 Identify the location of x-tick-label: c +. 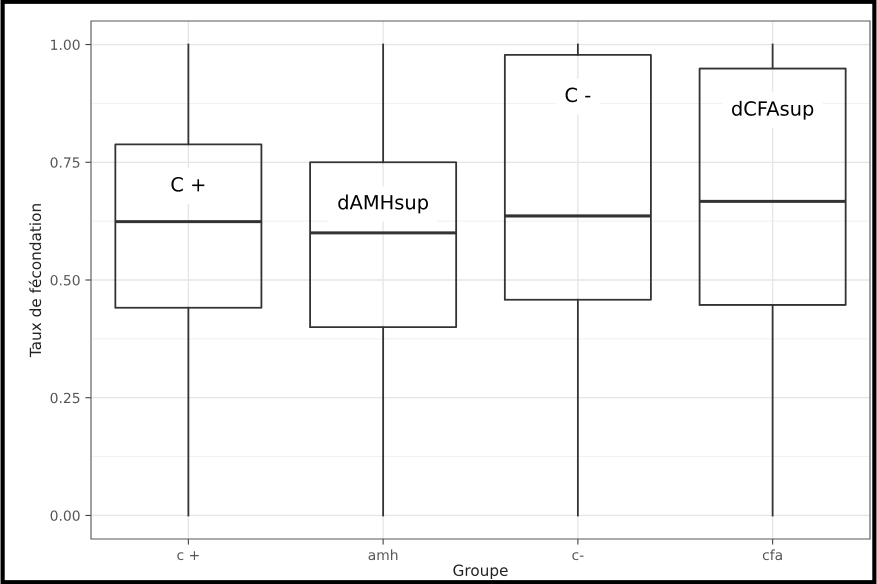
(188, 555).